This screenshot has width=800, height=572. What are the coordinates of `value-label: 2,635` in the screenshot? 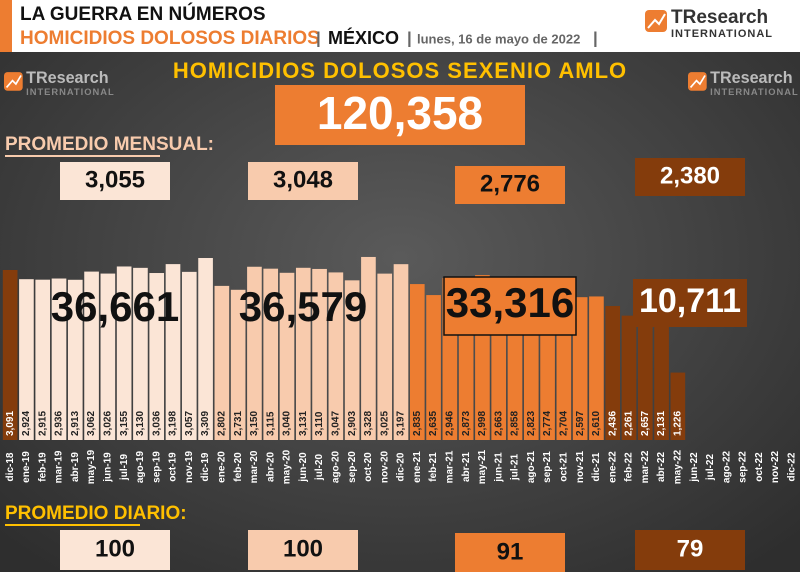 It's located at (433, 423).